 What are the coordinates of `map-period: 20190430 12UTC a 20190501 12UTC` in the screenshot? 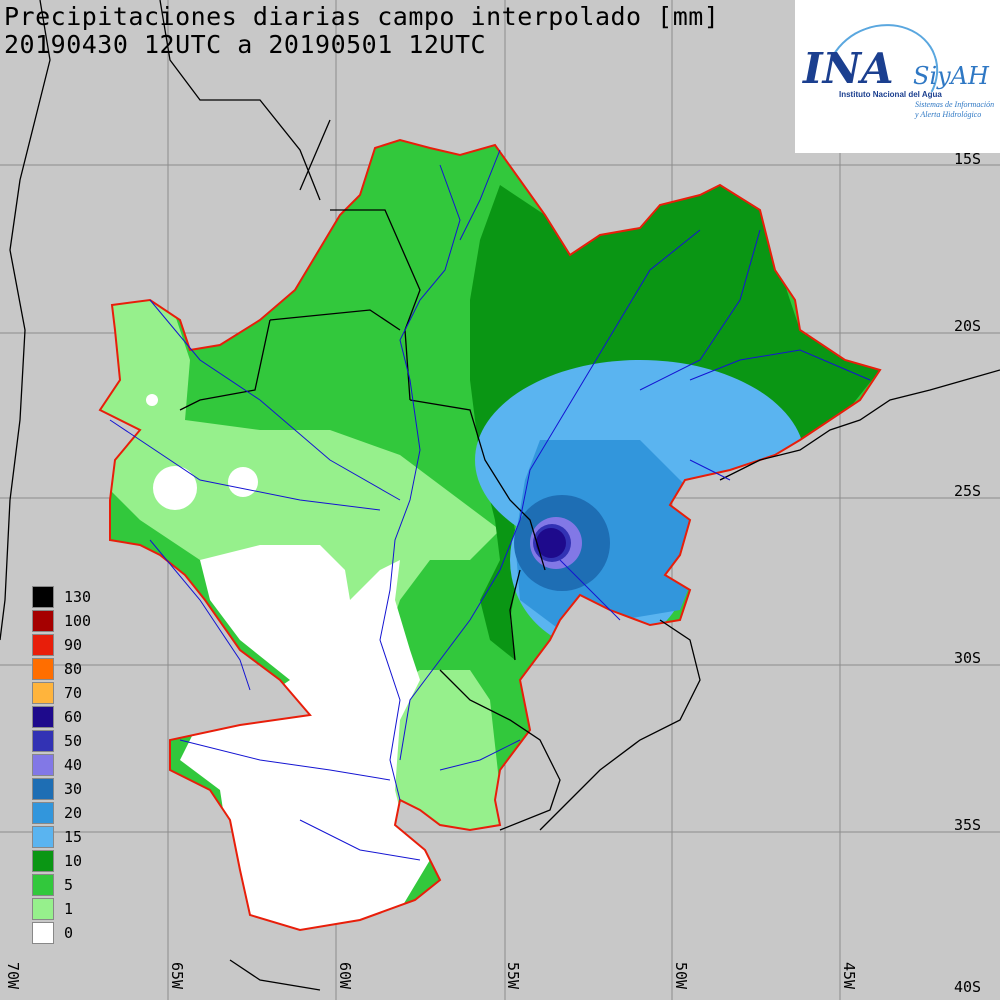 It's located at (245, 44).